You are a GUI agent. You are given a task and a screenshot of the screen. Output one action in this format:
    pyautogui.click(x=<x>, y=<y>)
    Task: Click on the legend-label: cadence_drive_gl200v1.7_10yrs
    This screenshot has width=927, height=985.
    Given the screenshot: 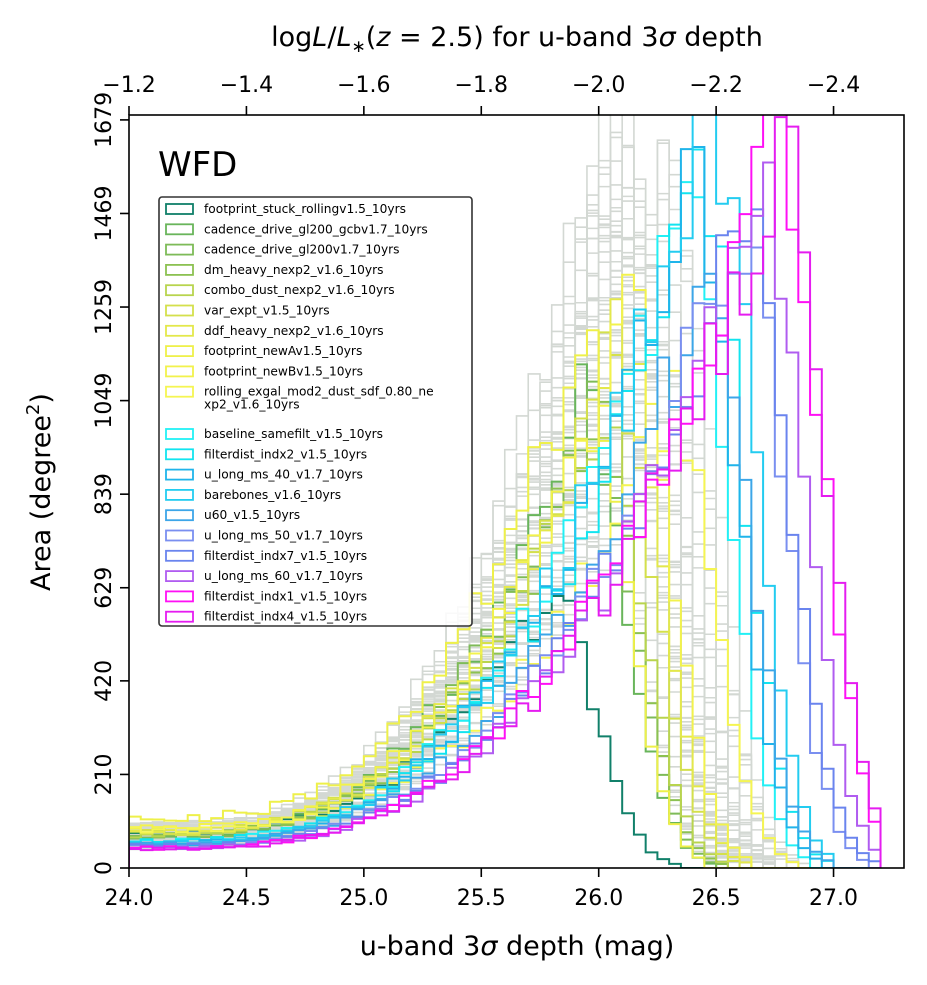 What is the action you would take?
    pyautogui.click(x=302, y=250)
    